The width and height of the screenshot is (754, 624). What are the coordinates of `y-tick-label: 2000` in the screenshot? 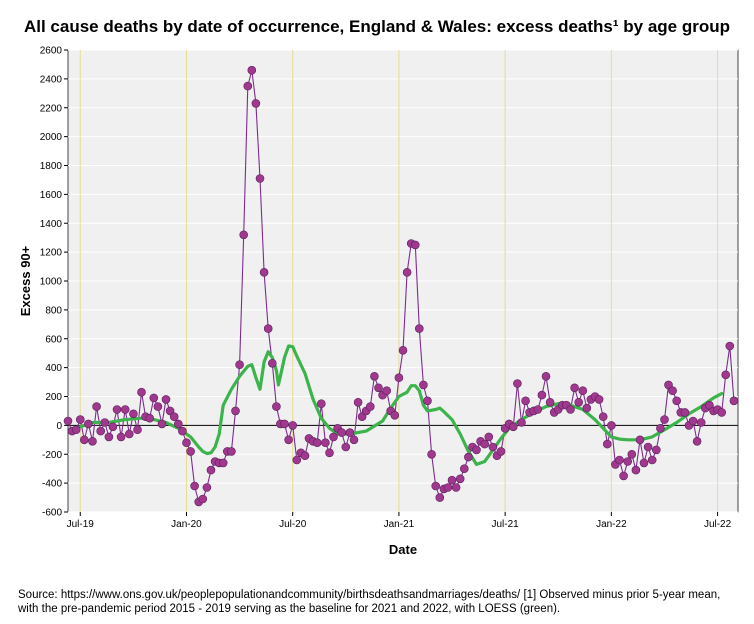 It's located at (51, 137).